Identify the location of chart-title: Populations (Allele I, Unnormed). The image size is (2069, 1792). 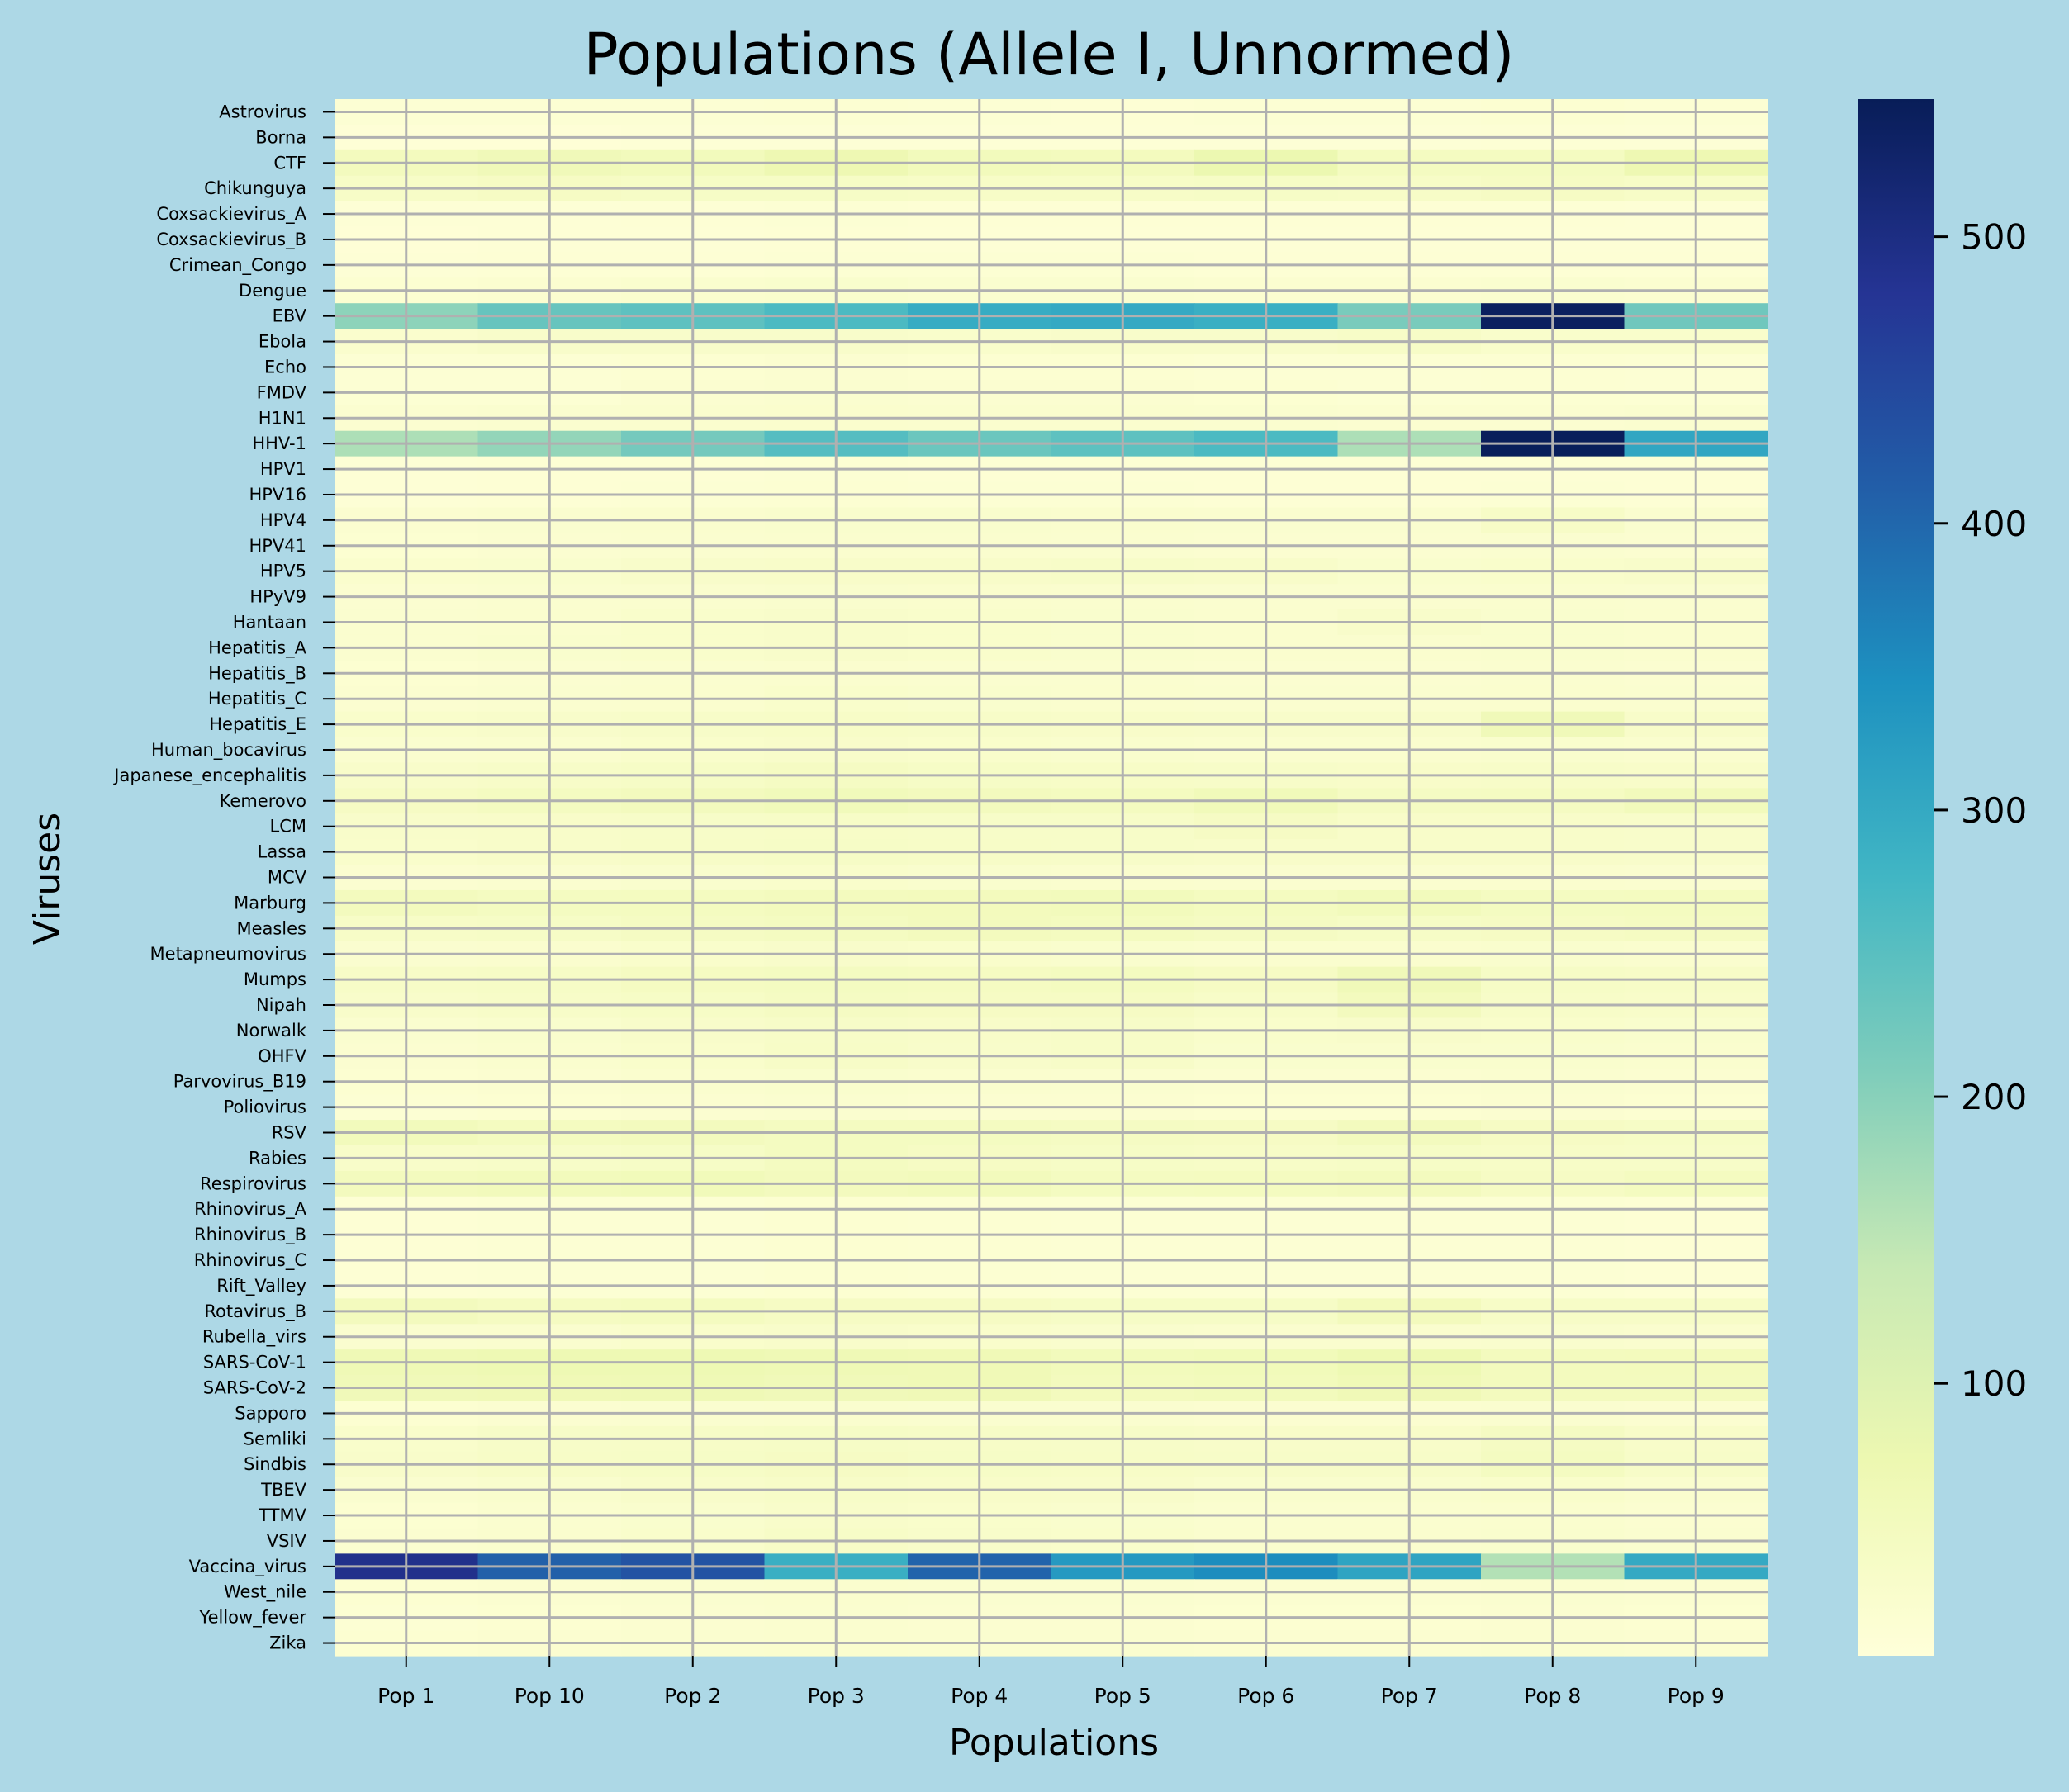
(1049, 54).